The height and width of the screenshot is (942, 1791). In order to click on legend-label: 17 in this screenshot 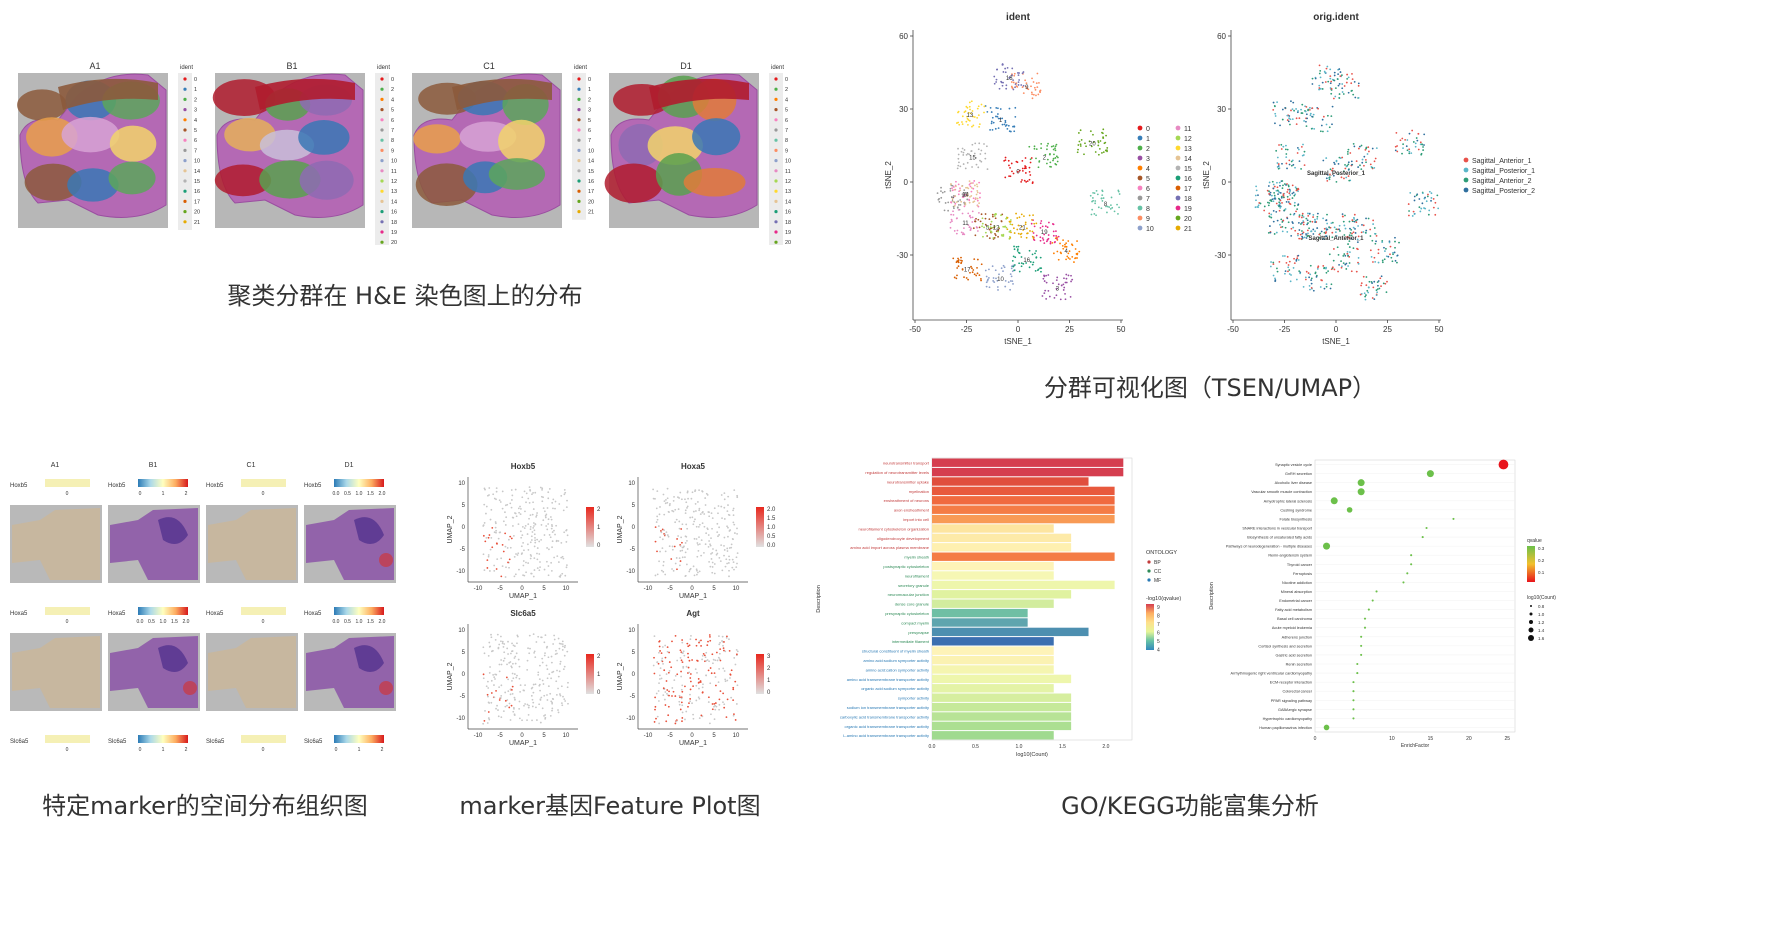, I will do `click(591, 192)`.